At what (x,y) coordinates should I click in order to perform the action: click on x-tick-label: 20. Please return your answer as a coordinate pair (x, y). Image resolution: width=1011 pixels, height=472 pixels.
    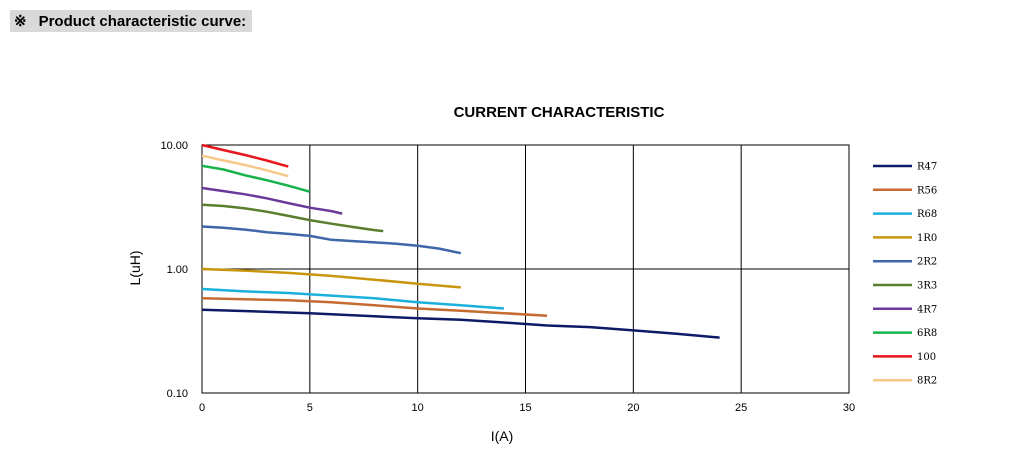
    Looking at the image, I should click on (633, 408).